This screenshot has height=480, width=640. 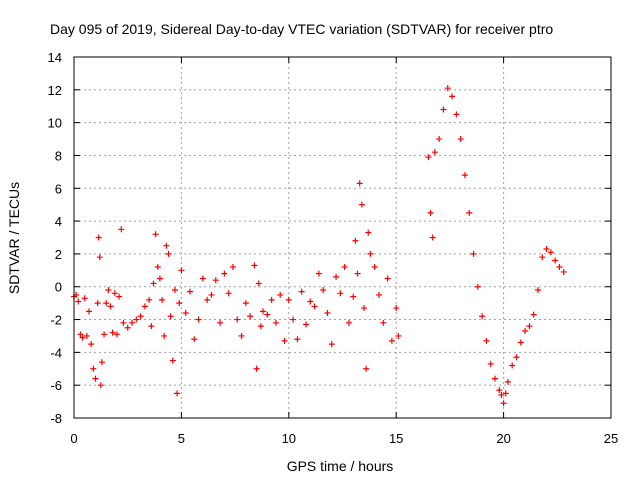 What do you see at coordinates (55, 123) in the screenshot?
I see `y-tick-label: 10` at bounding box center [55, 123].